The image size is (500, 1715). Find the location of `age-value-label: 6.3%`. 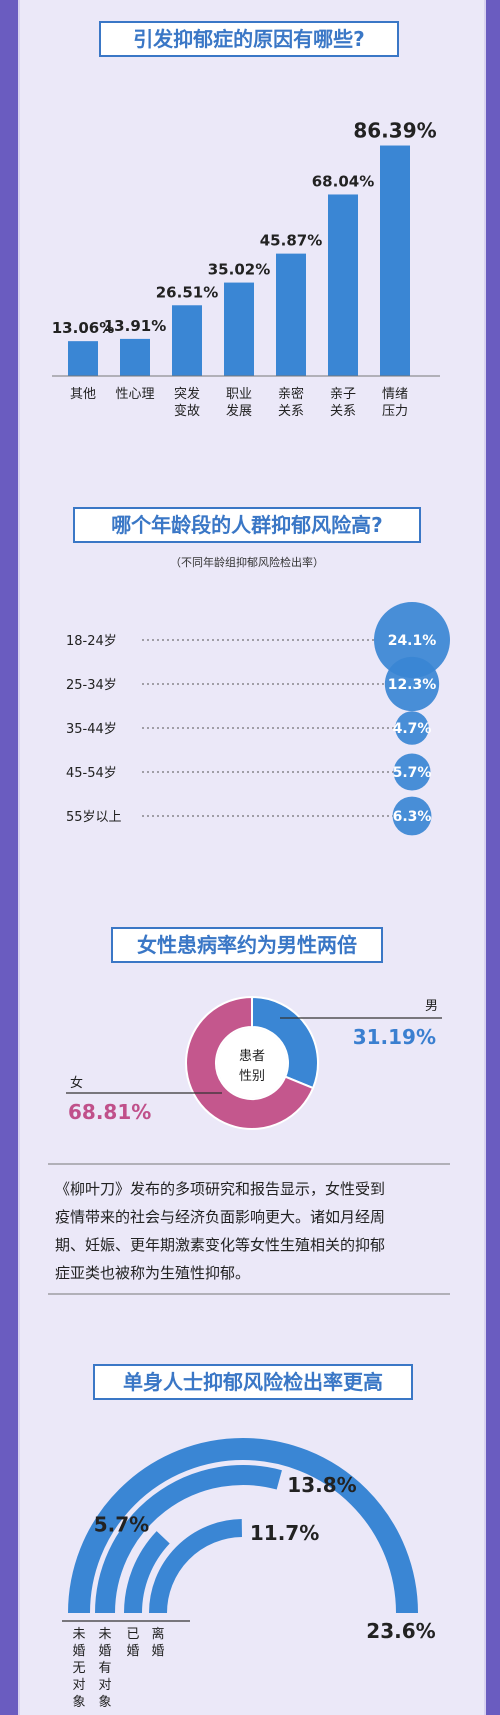

age-value-label: 6.3% is located at coordinates (412, 817).